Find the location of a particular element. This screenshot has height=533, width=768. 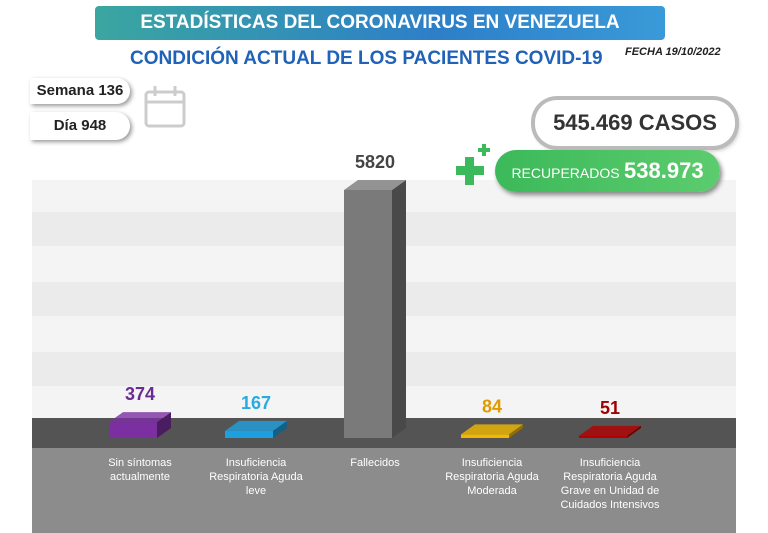

recovered: RECUPERADOS 538.973 is located at coordinates (607, 171).